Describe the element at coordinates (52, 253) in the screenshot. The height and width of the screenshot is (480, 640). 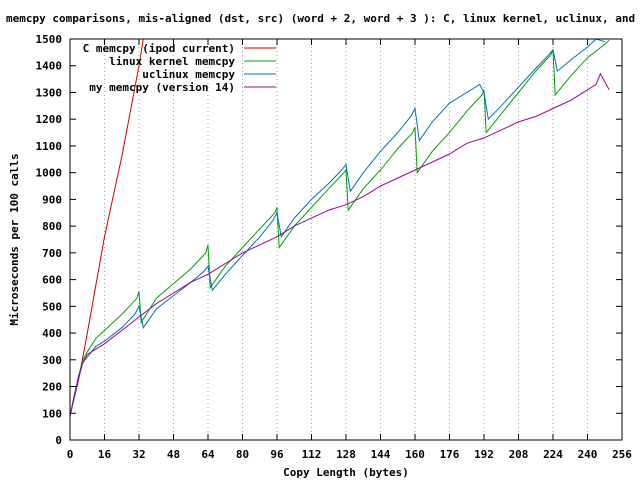
I see `y-tick-label: 700` at that location.